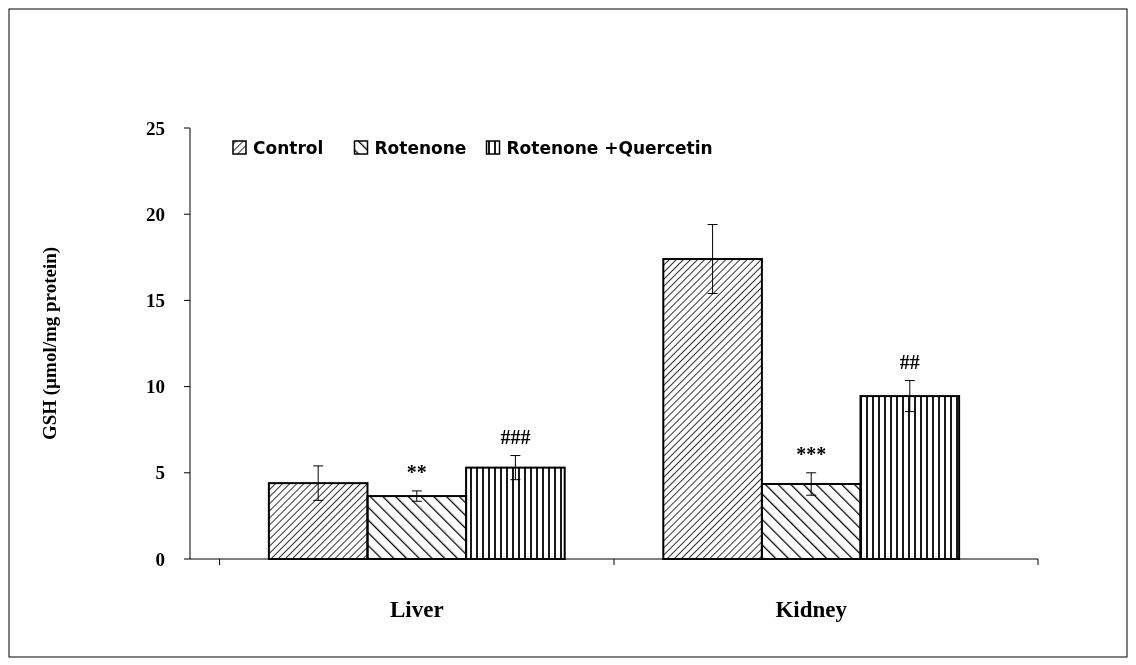 The image size is (1136, 665). Describe the element at coordinates (515, 436) in the screenshot. I see `data-label: ###` at that location.